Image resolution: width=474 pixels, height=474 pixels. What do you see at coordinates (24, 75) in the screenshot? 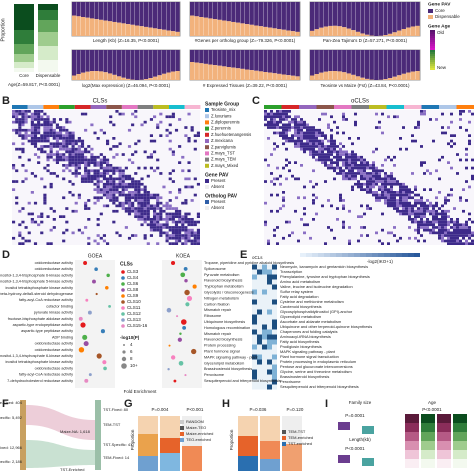
I see `label: Core` at bounding box center [24, 75].